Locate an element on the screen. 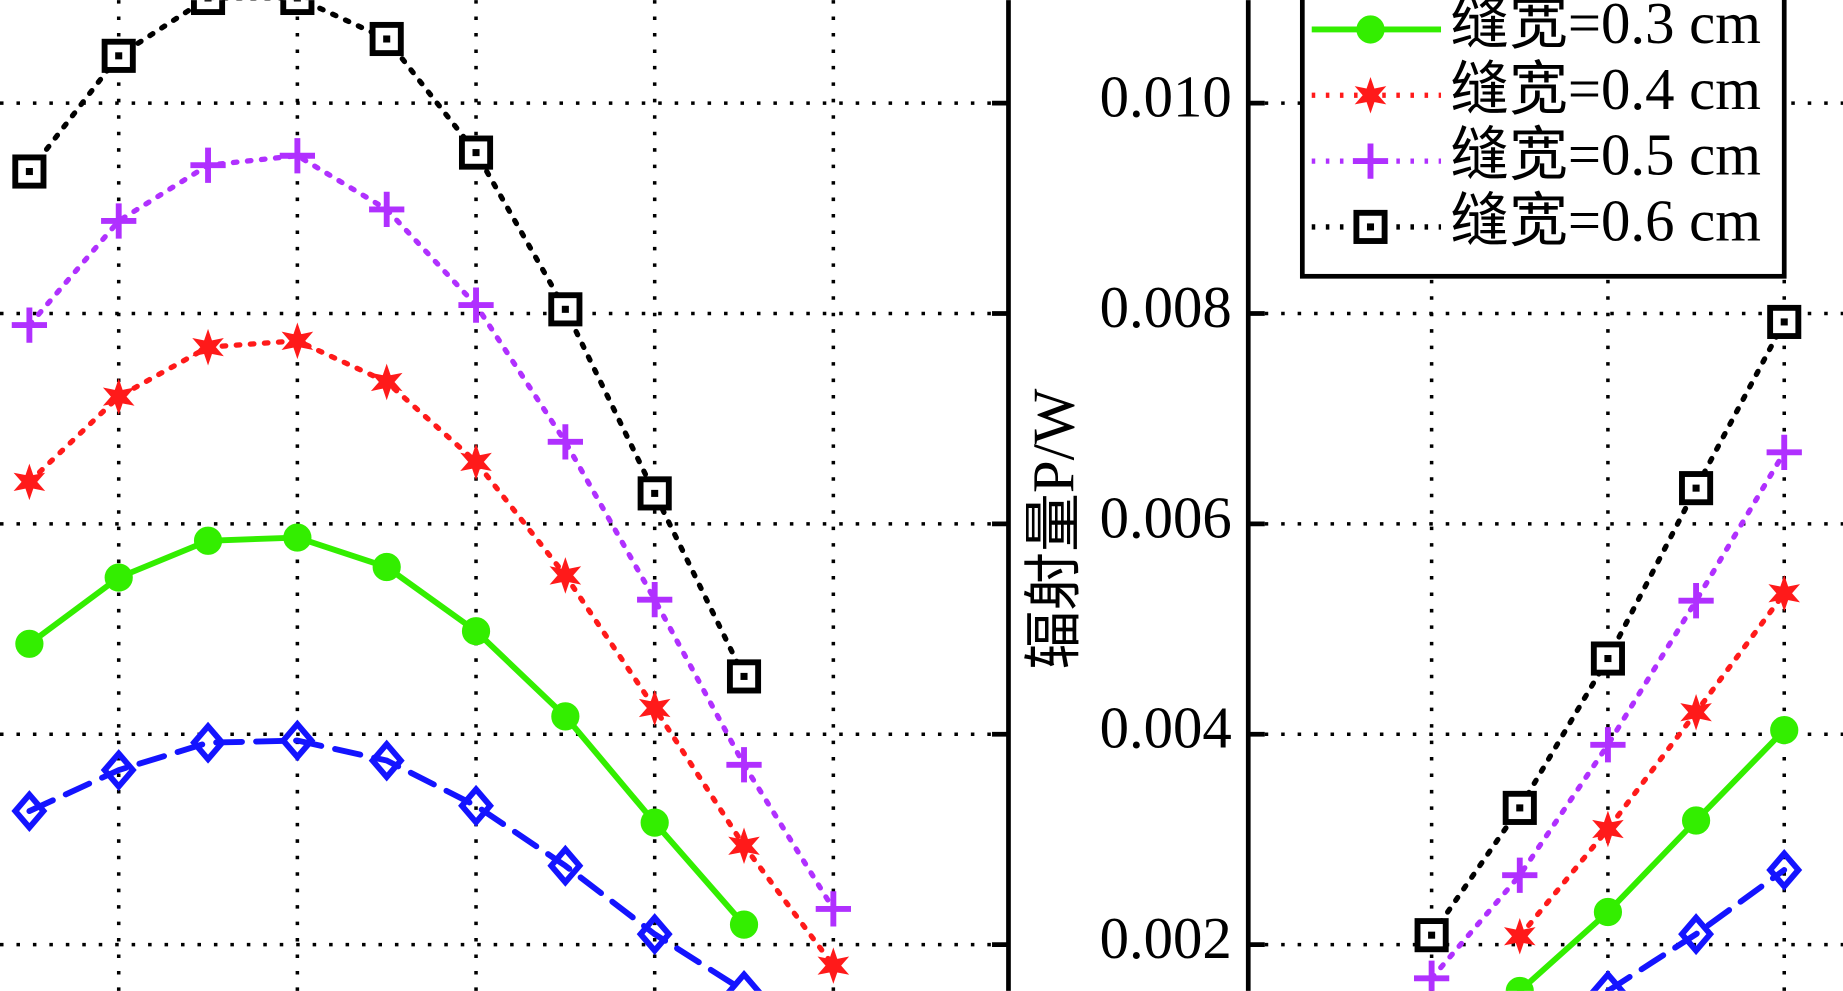 This screenshot has height=991, width=1843. plot-area is located at coordinates (1608, 647).